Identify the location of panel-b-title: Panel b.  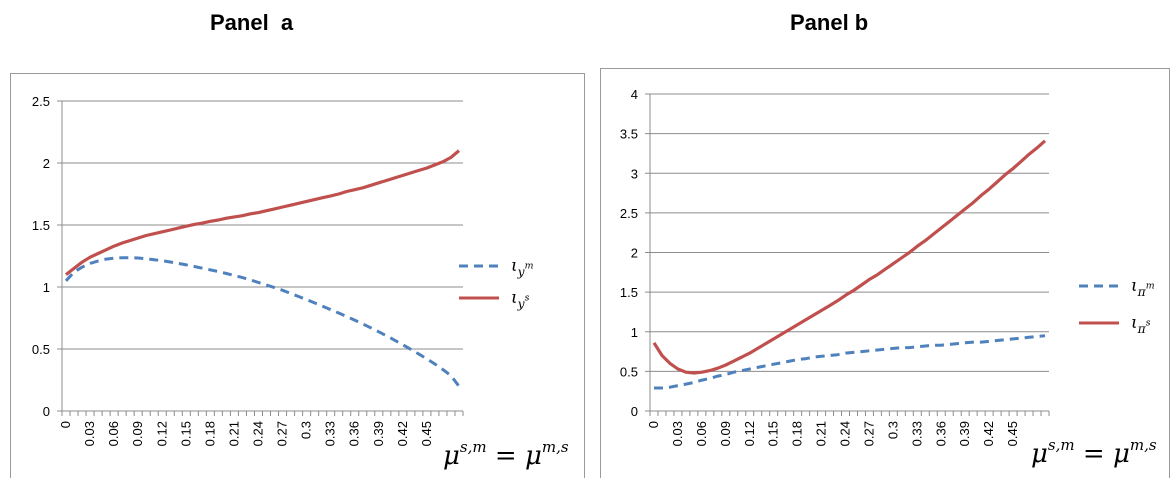
(829, 22).